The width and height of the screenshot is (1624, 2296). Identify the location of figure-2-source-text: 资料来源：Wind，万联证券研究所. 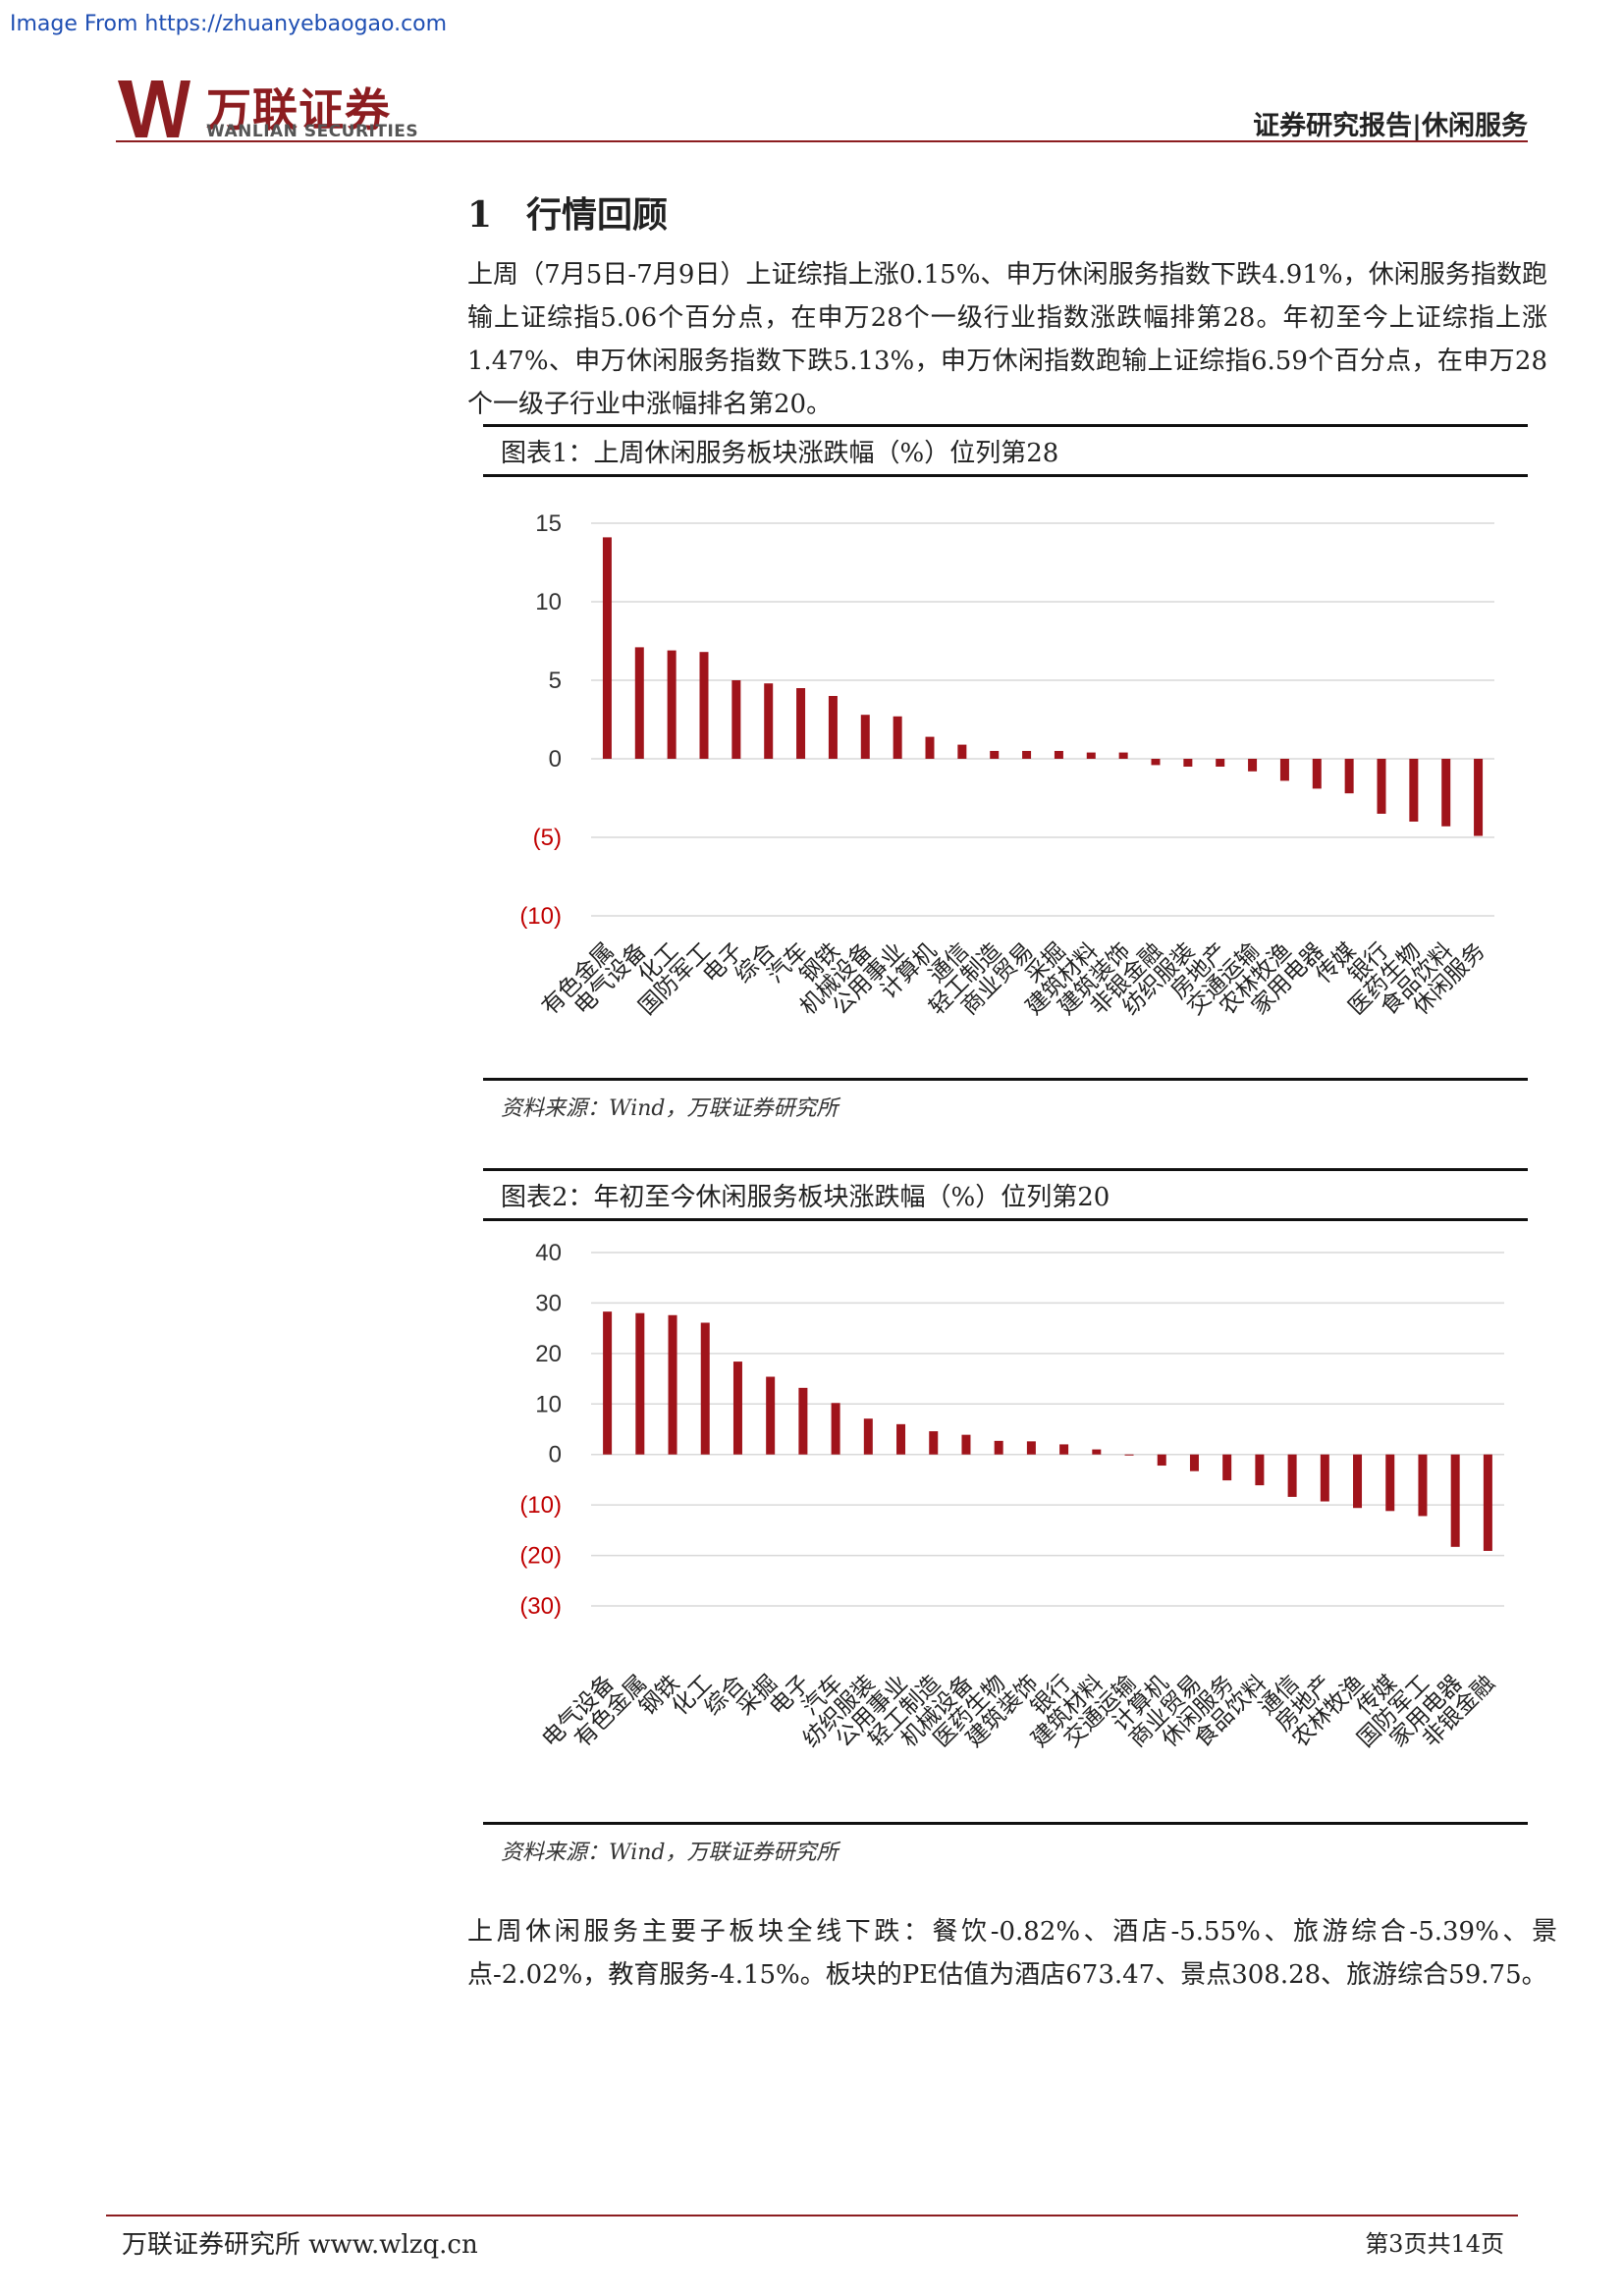
(670, 1853).